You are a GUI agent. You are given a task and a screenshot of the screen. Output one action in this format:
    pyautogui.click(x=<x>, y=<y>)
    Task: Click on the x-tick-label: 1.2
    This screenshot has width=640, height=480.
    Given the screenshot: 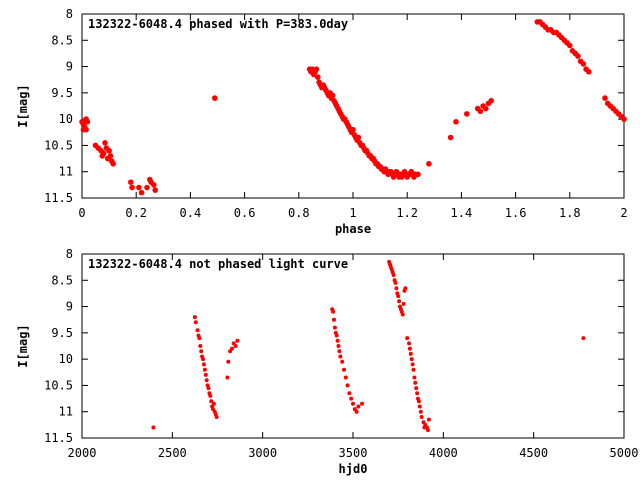 What is the action you would take?
    pyautogui.click(x=407, y=213)
    